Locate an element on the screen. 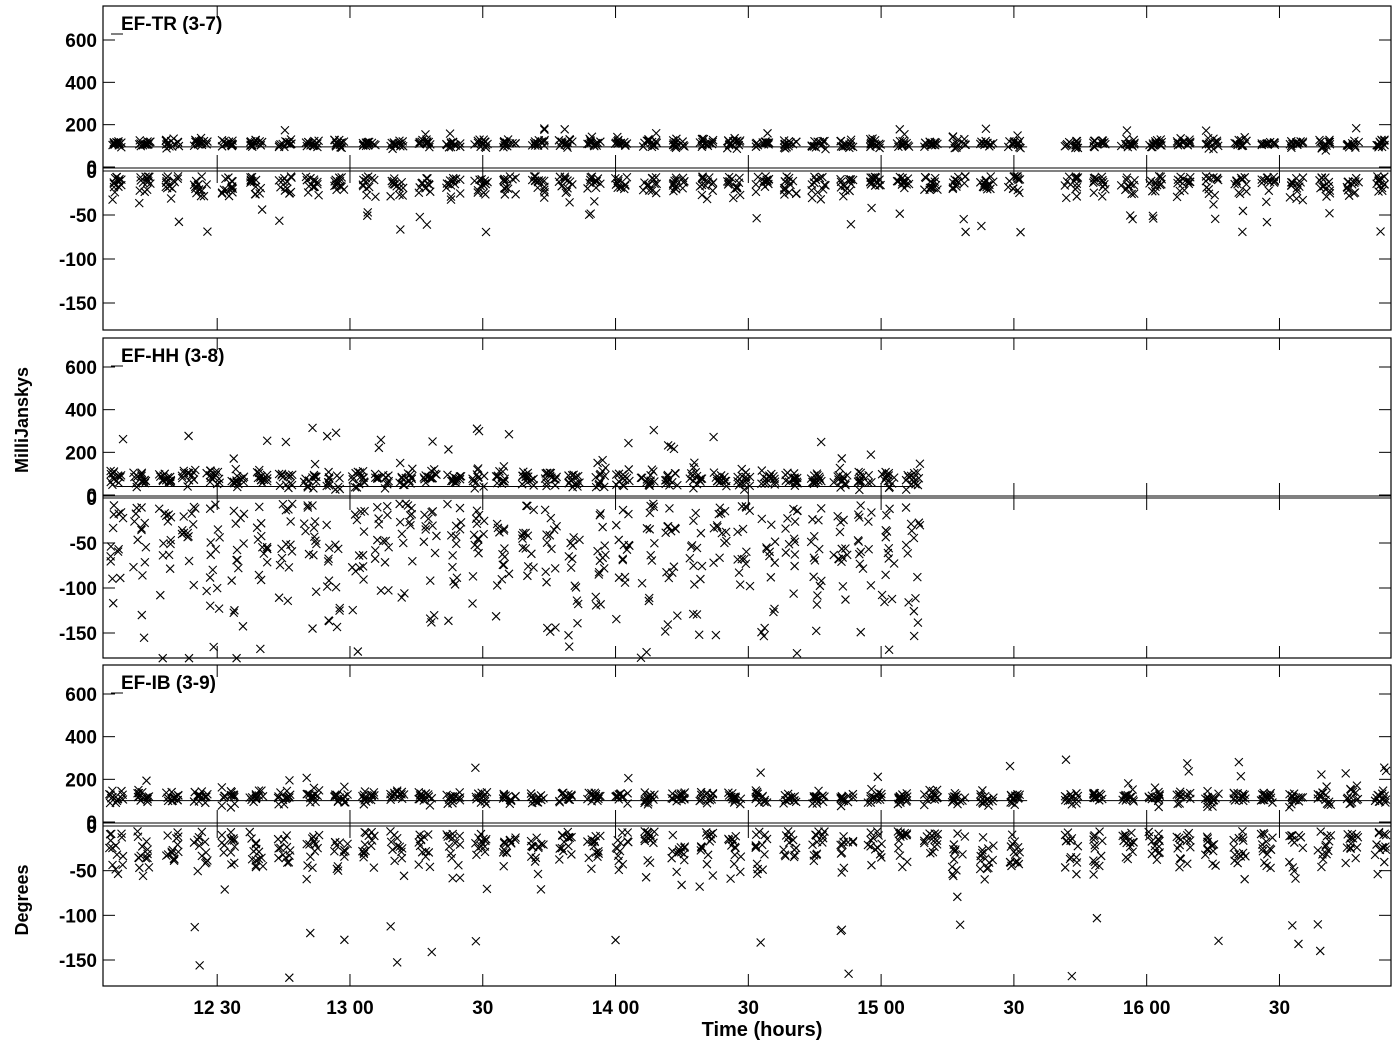 Image resolution: width=1394 pixels, height=1046 pixels. y-tick-label: -150 is located at coordinates (78, 634).